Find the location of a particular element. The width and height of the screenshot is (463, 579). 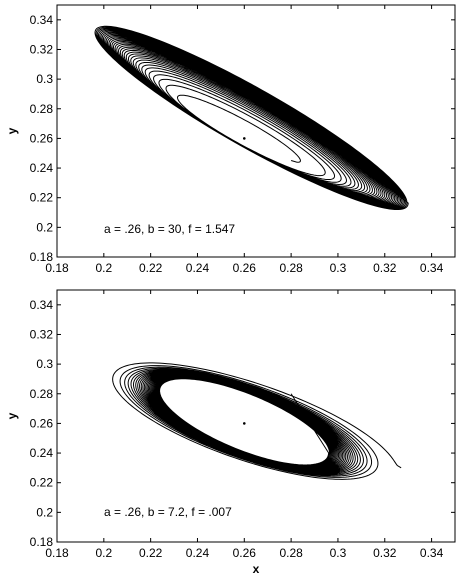

x-axis-label: x is located at coordinates (256, 569).